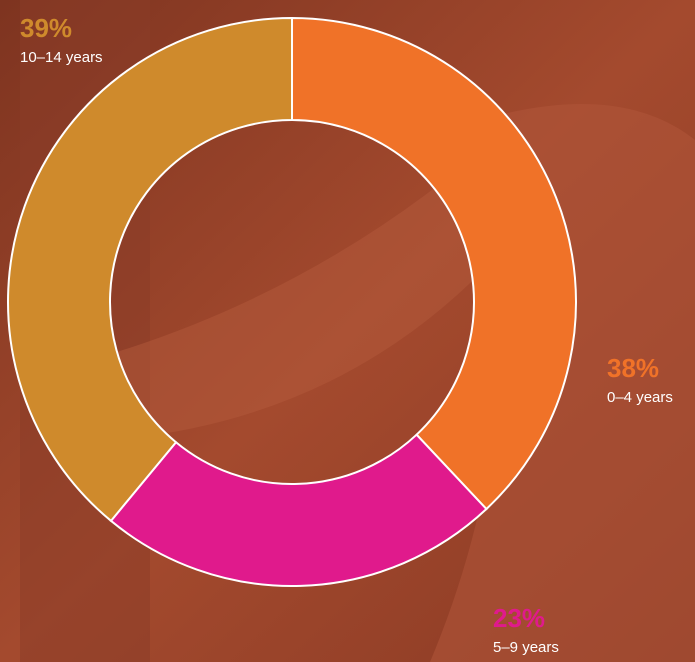 Image resolution: width=695 pixels, height=662 pixels. I want to click on value-label: 39%, so click(46, 28).